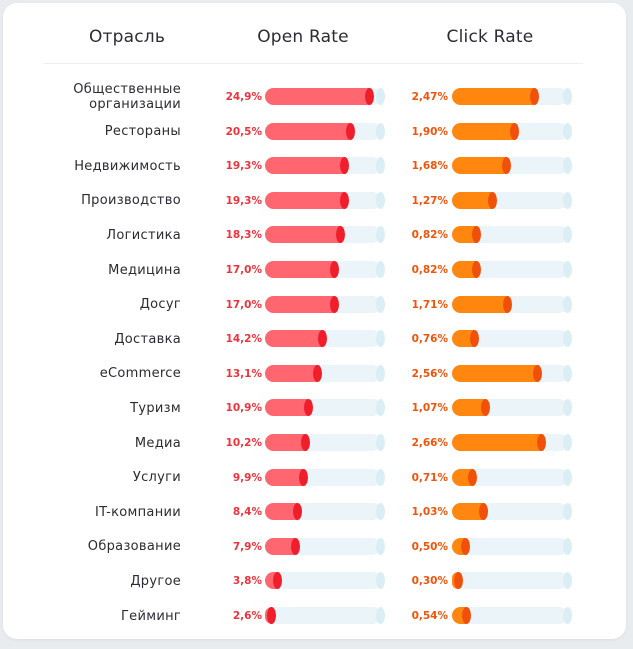 The image size is (633, 649). Describe the element at coordinates (303, 37) in the screenshot. I see `header-open-rate: Open Rate` at that location.